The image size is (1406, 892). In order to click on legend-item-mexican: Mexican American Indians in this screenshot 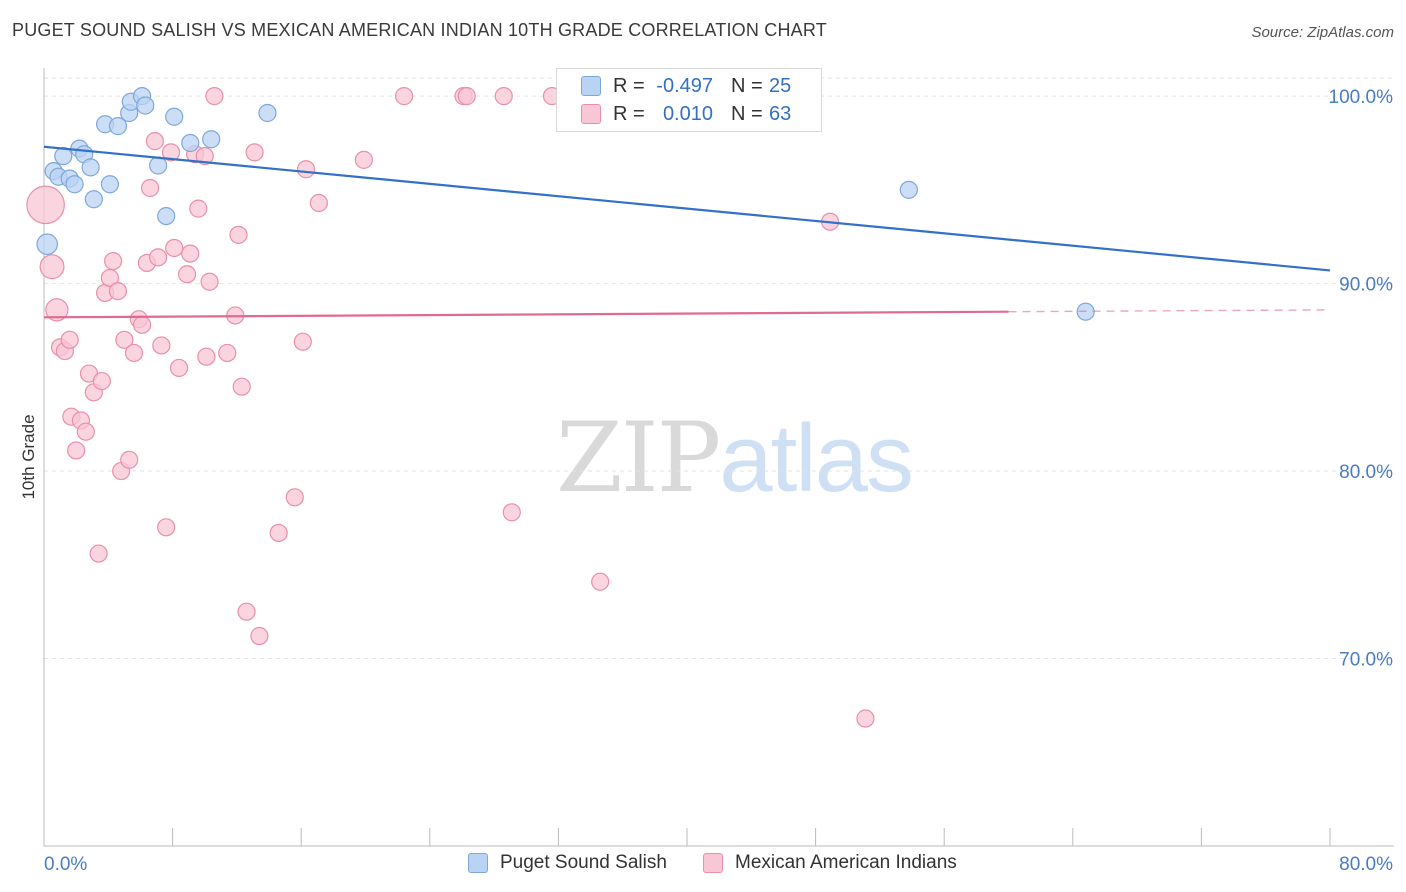, I will do `click(830, 863)`.